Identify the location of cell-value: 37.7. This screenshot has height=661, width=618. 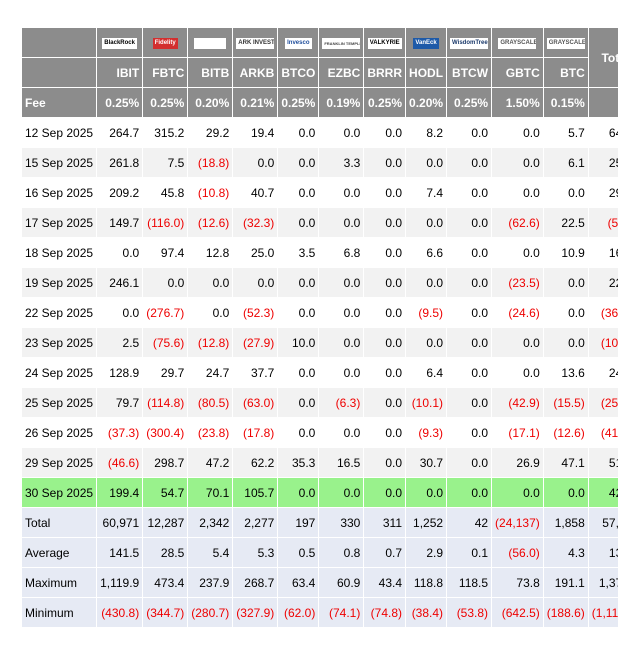
(255, 372).